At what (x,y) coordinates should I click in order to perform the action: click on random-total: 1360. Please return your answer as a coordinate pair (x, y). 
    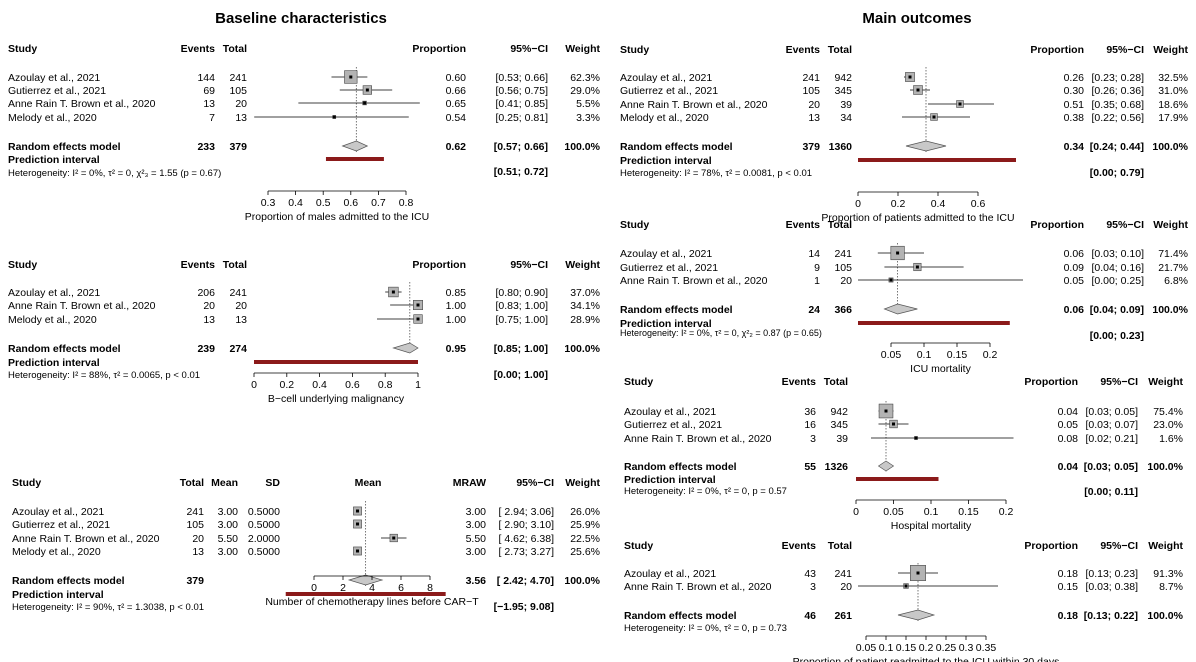
    Looking at the image, I should click on (841, 147).